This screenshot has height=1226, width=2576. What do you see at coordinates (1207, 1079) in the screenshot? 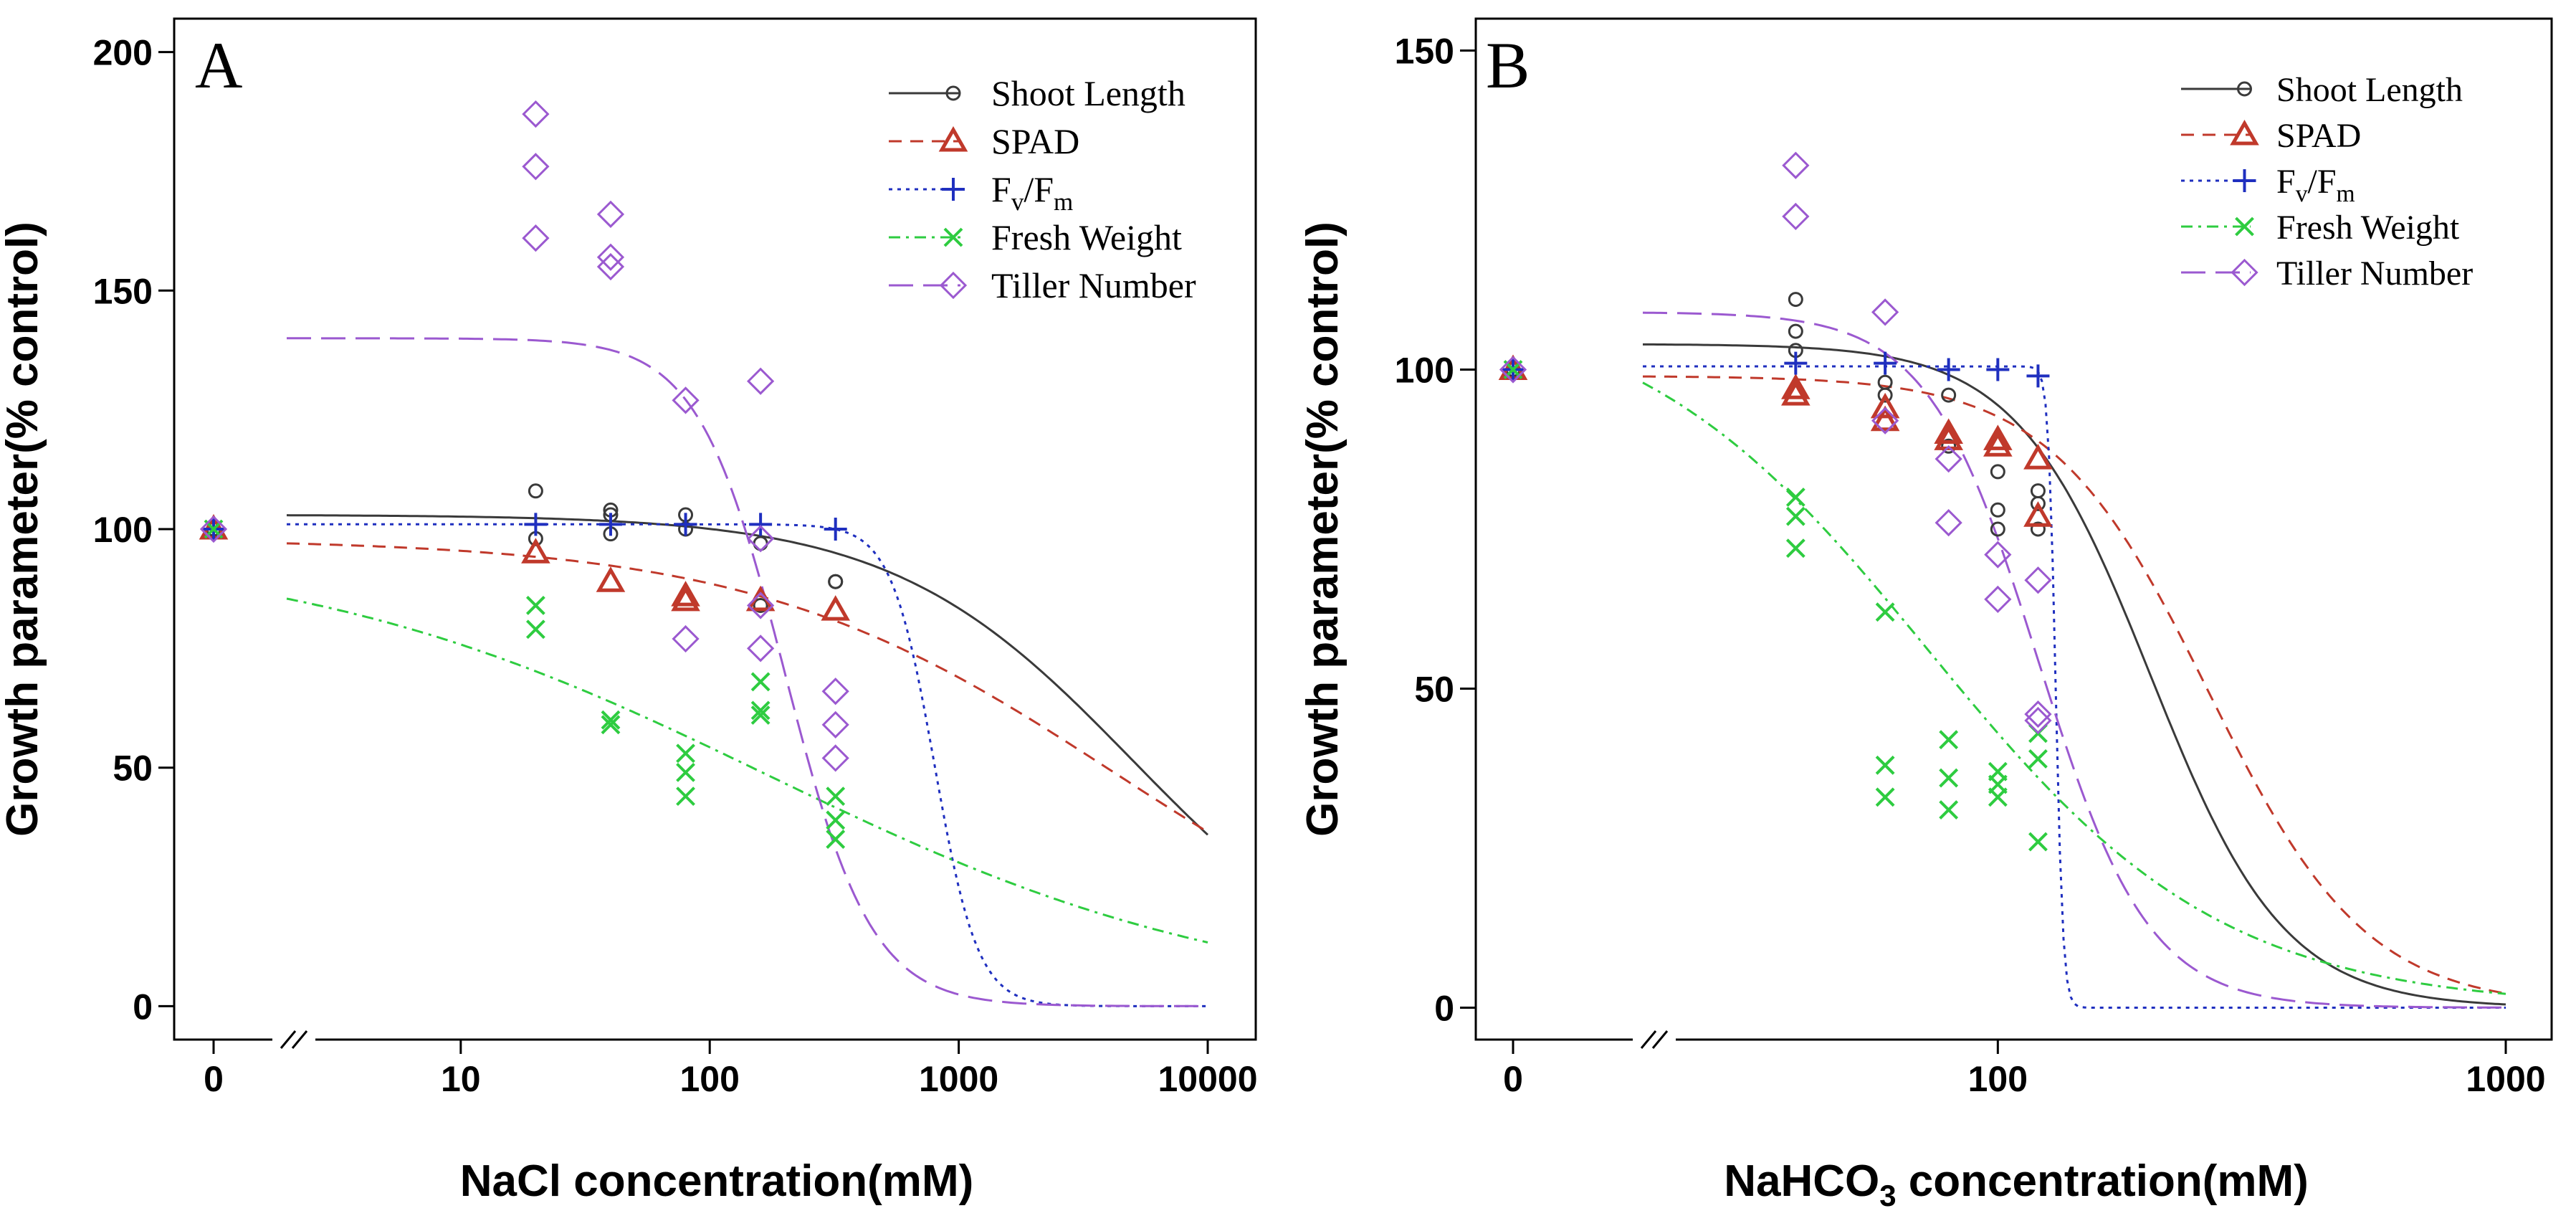
I see `x-tick-label: 10000` at bounding box center [1207, 1079].